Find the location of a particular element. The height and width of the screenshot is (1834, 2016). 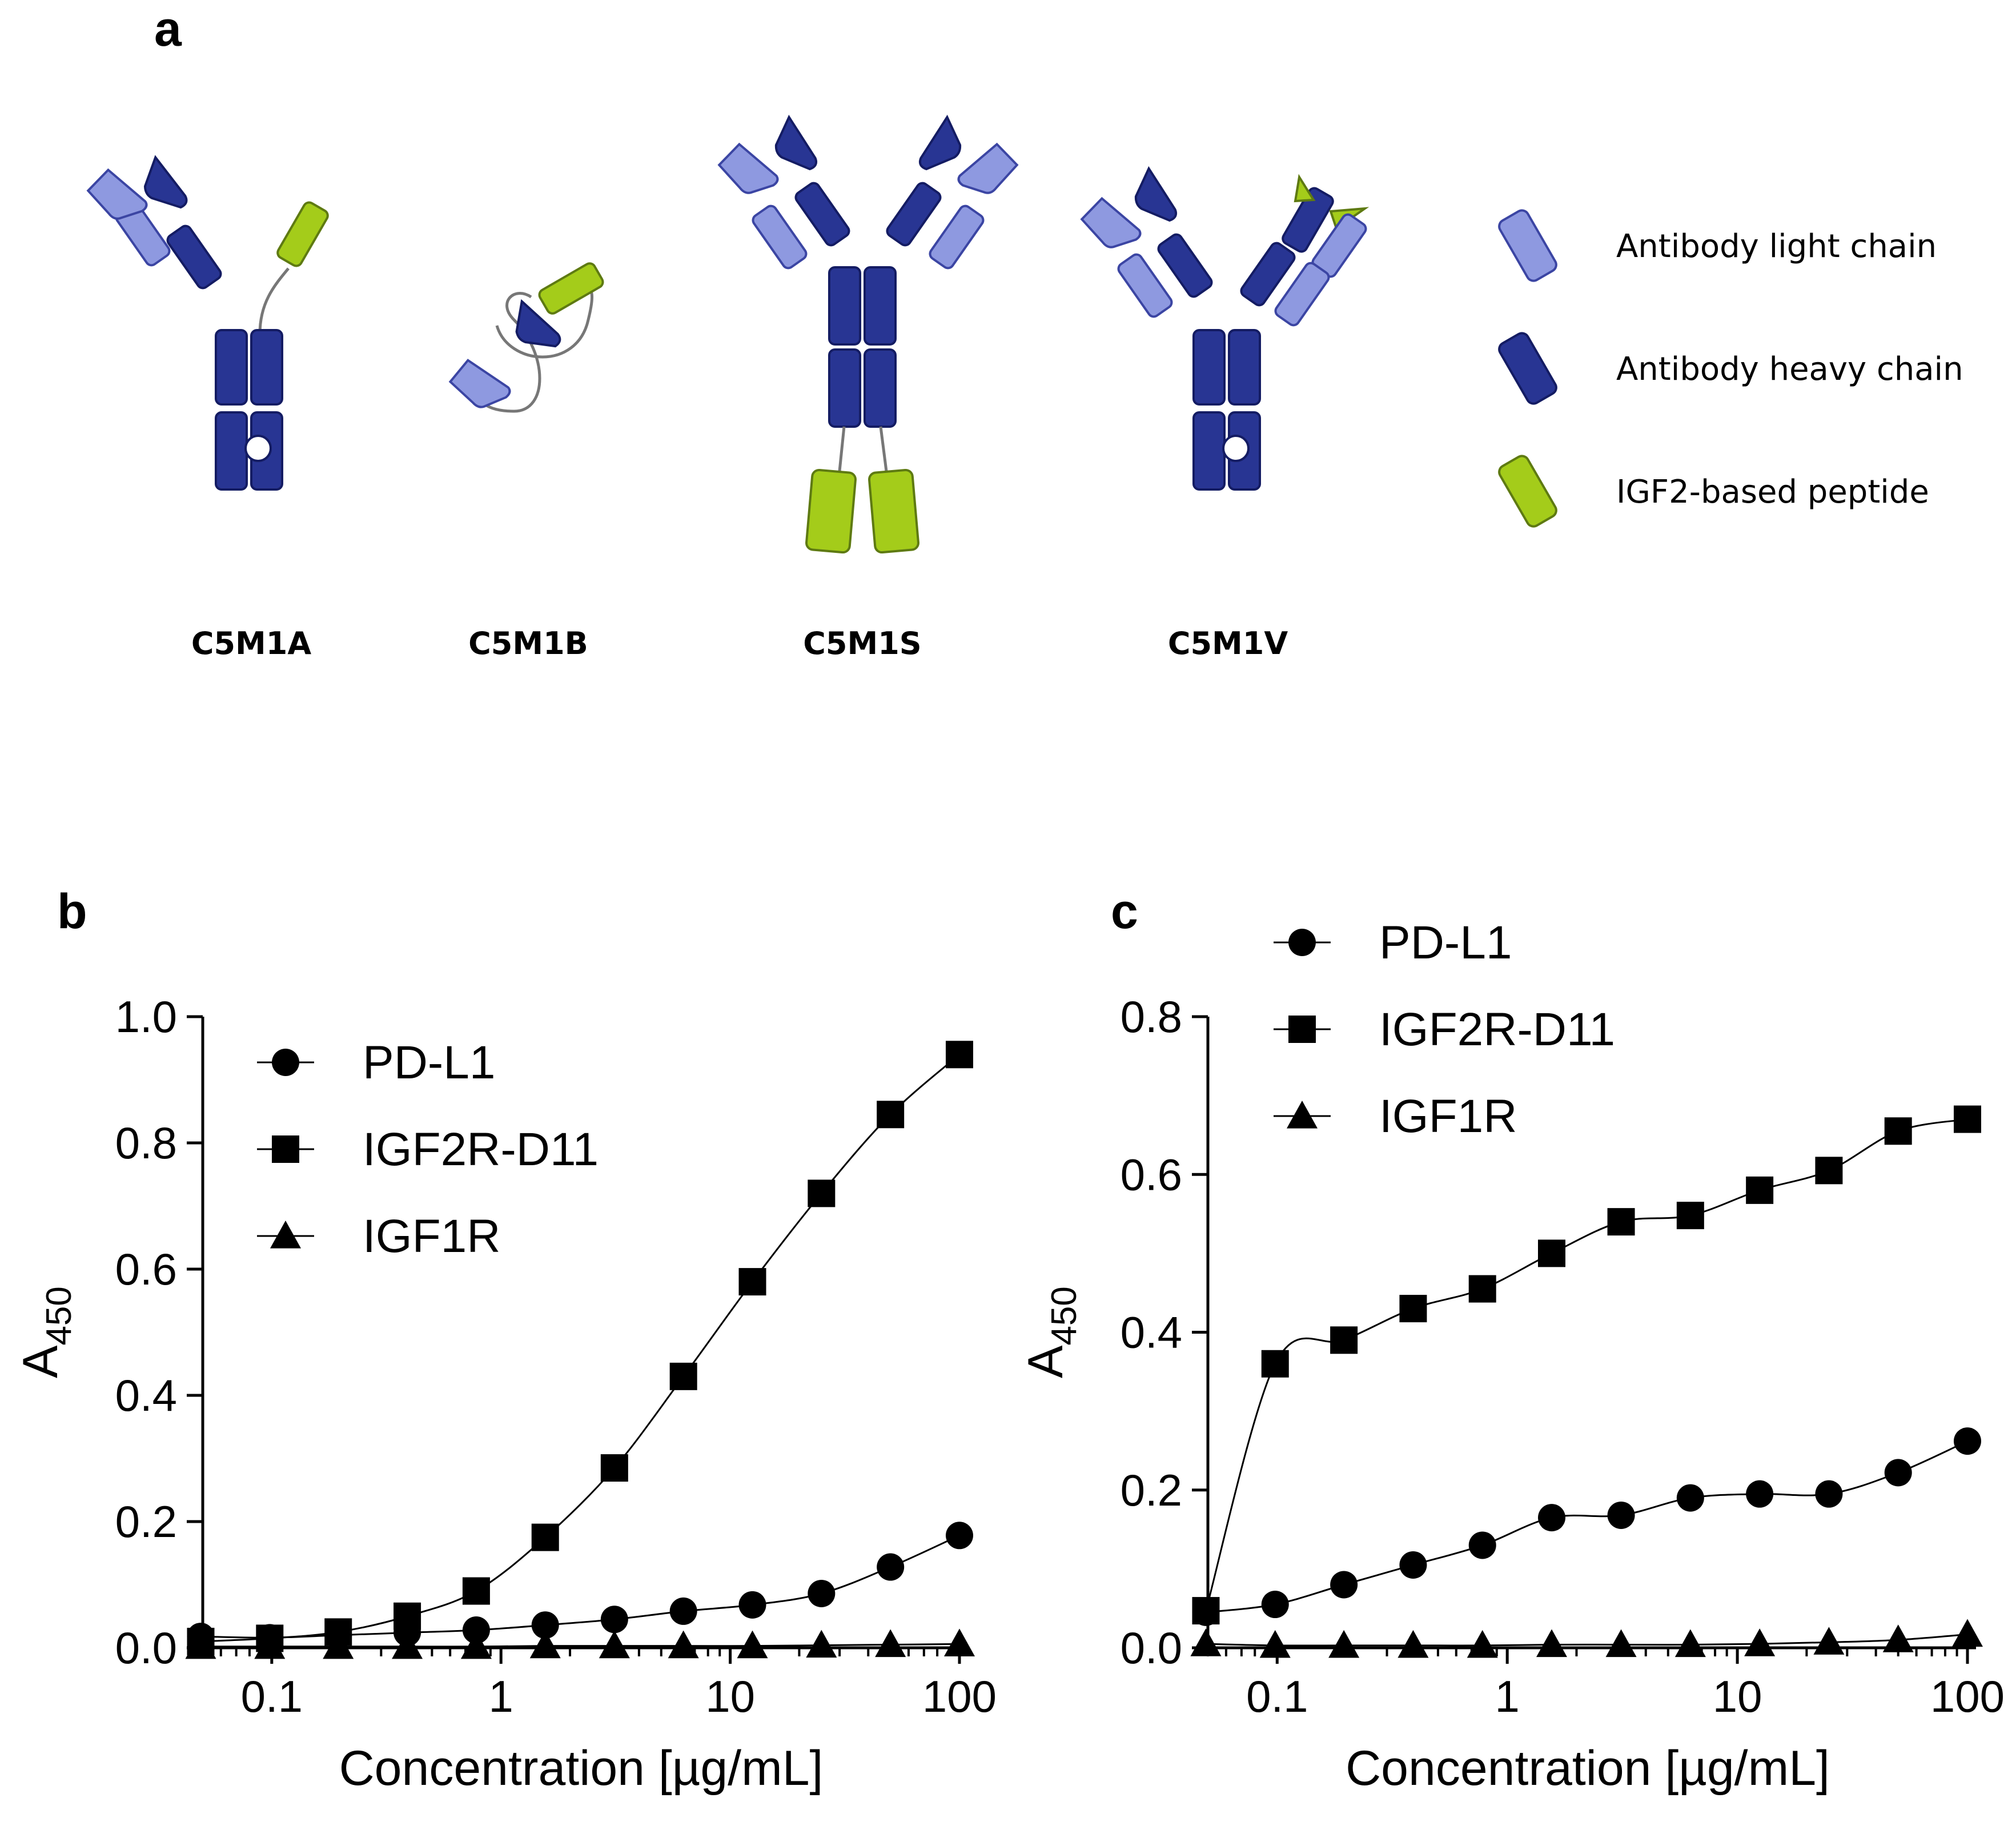

x-axis-title: Concentration [µg/mL] is located at coordinates (1588, 1769).